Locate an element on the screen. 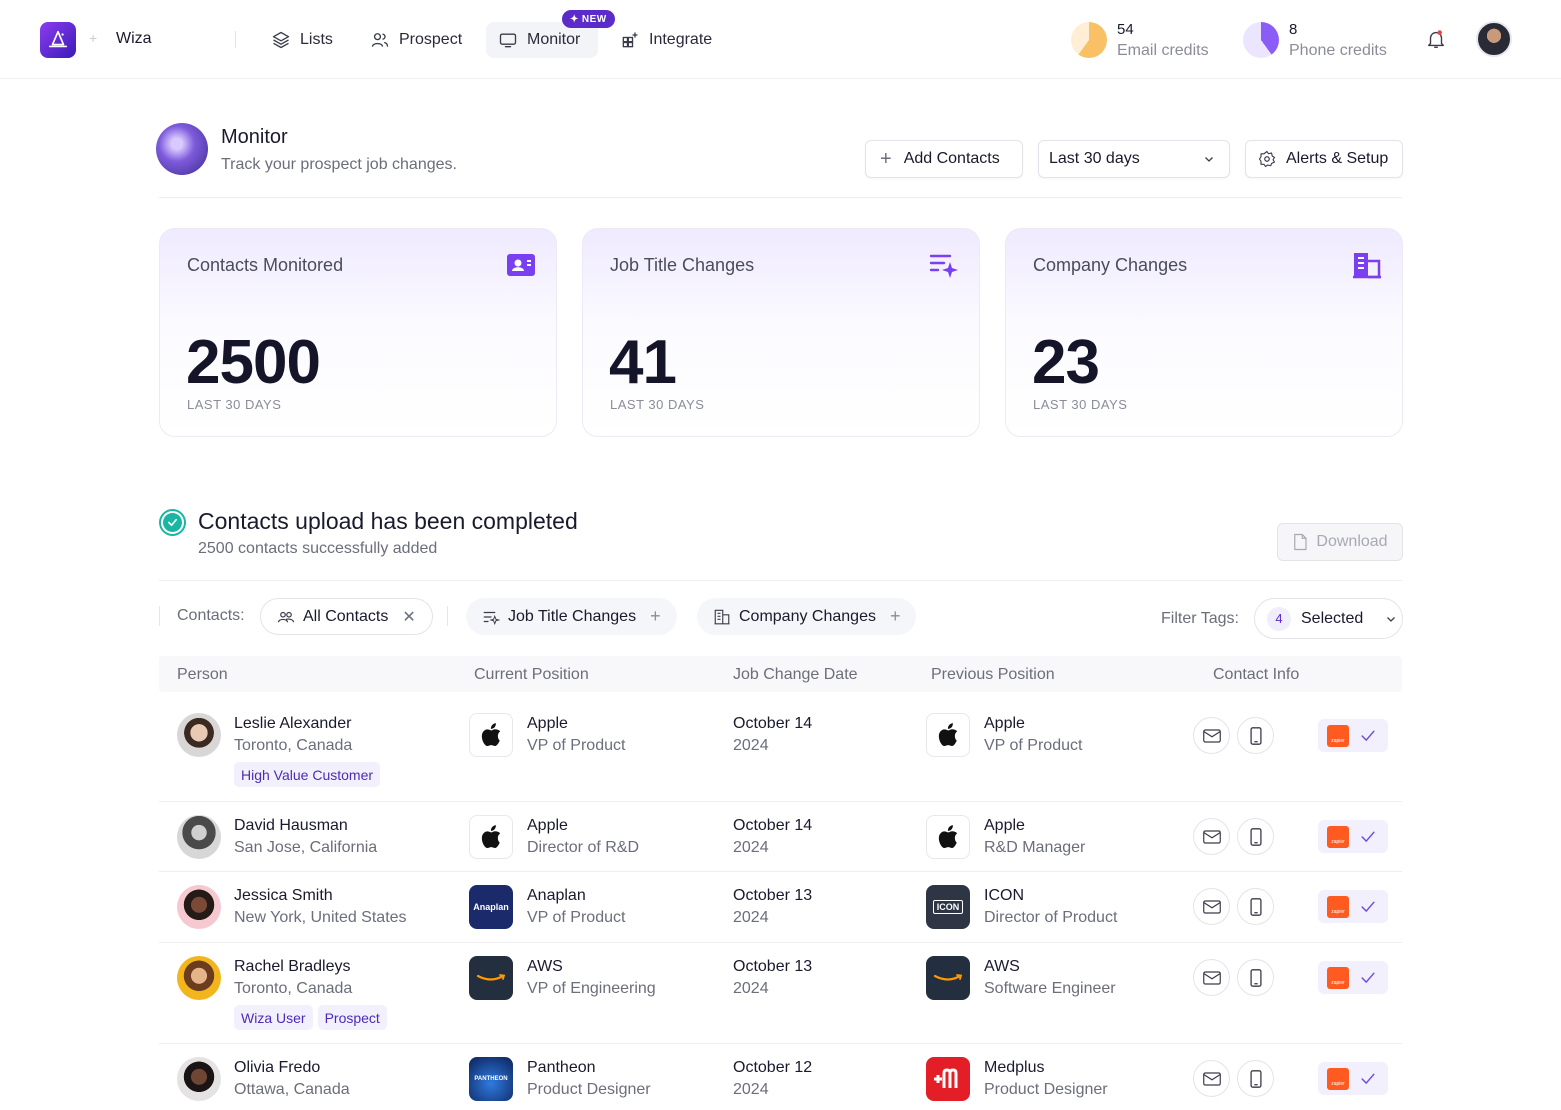  chip-company-changes: Company Changes + is located at coordinates (807, 616).